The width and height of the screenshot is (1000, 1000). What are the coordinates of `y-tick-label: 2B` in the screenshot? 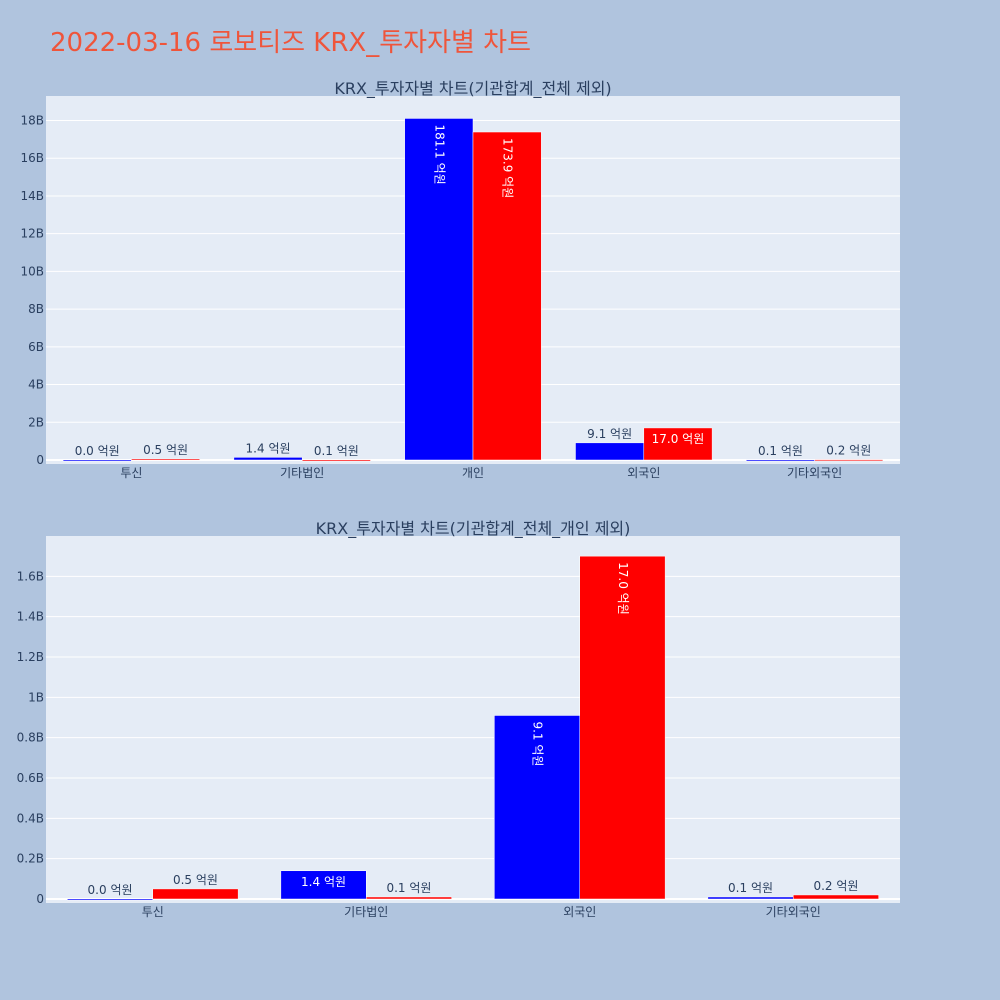 It's located at (36, 422).